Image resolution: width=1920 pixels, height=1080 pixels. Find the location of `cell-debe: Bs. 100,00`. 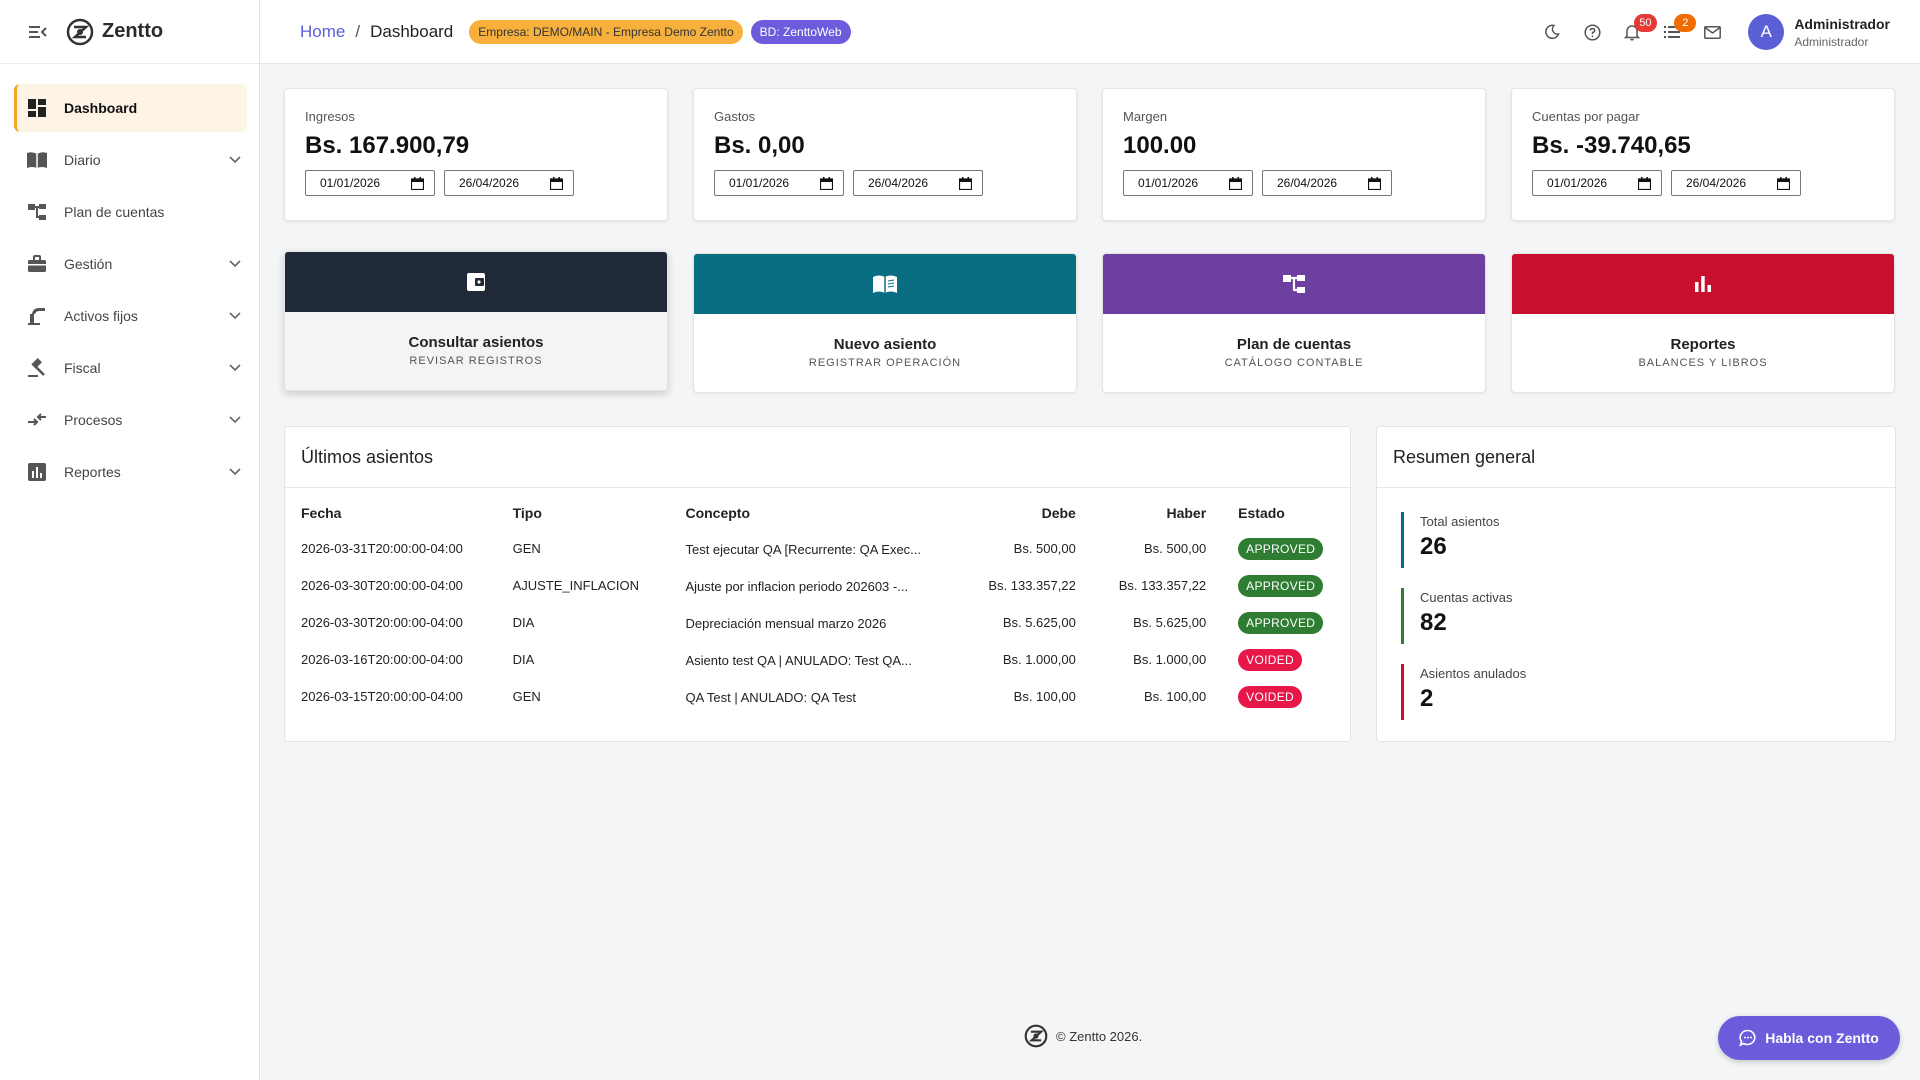

cell-debe: Bs. 100,00 is located at coordinates (1044, 696).